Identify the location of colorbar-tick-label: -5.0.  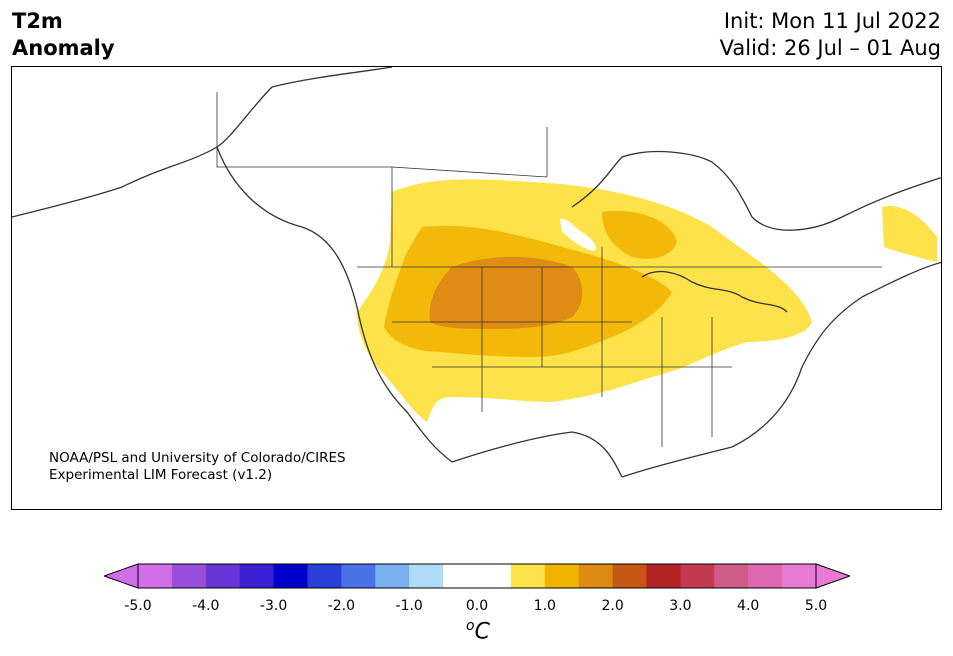
(138, 606).